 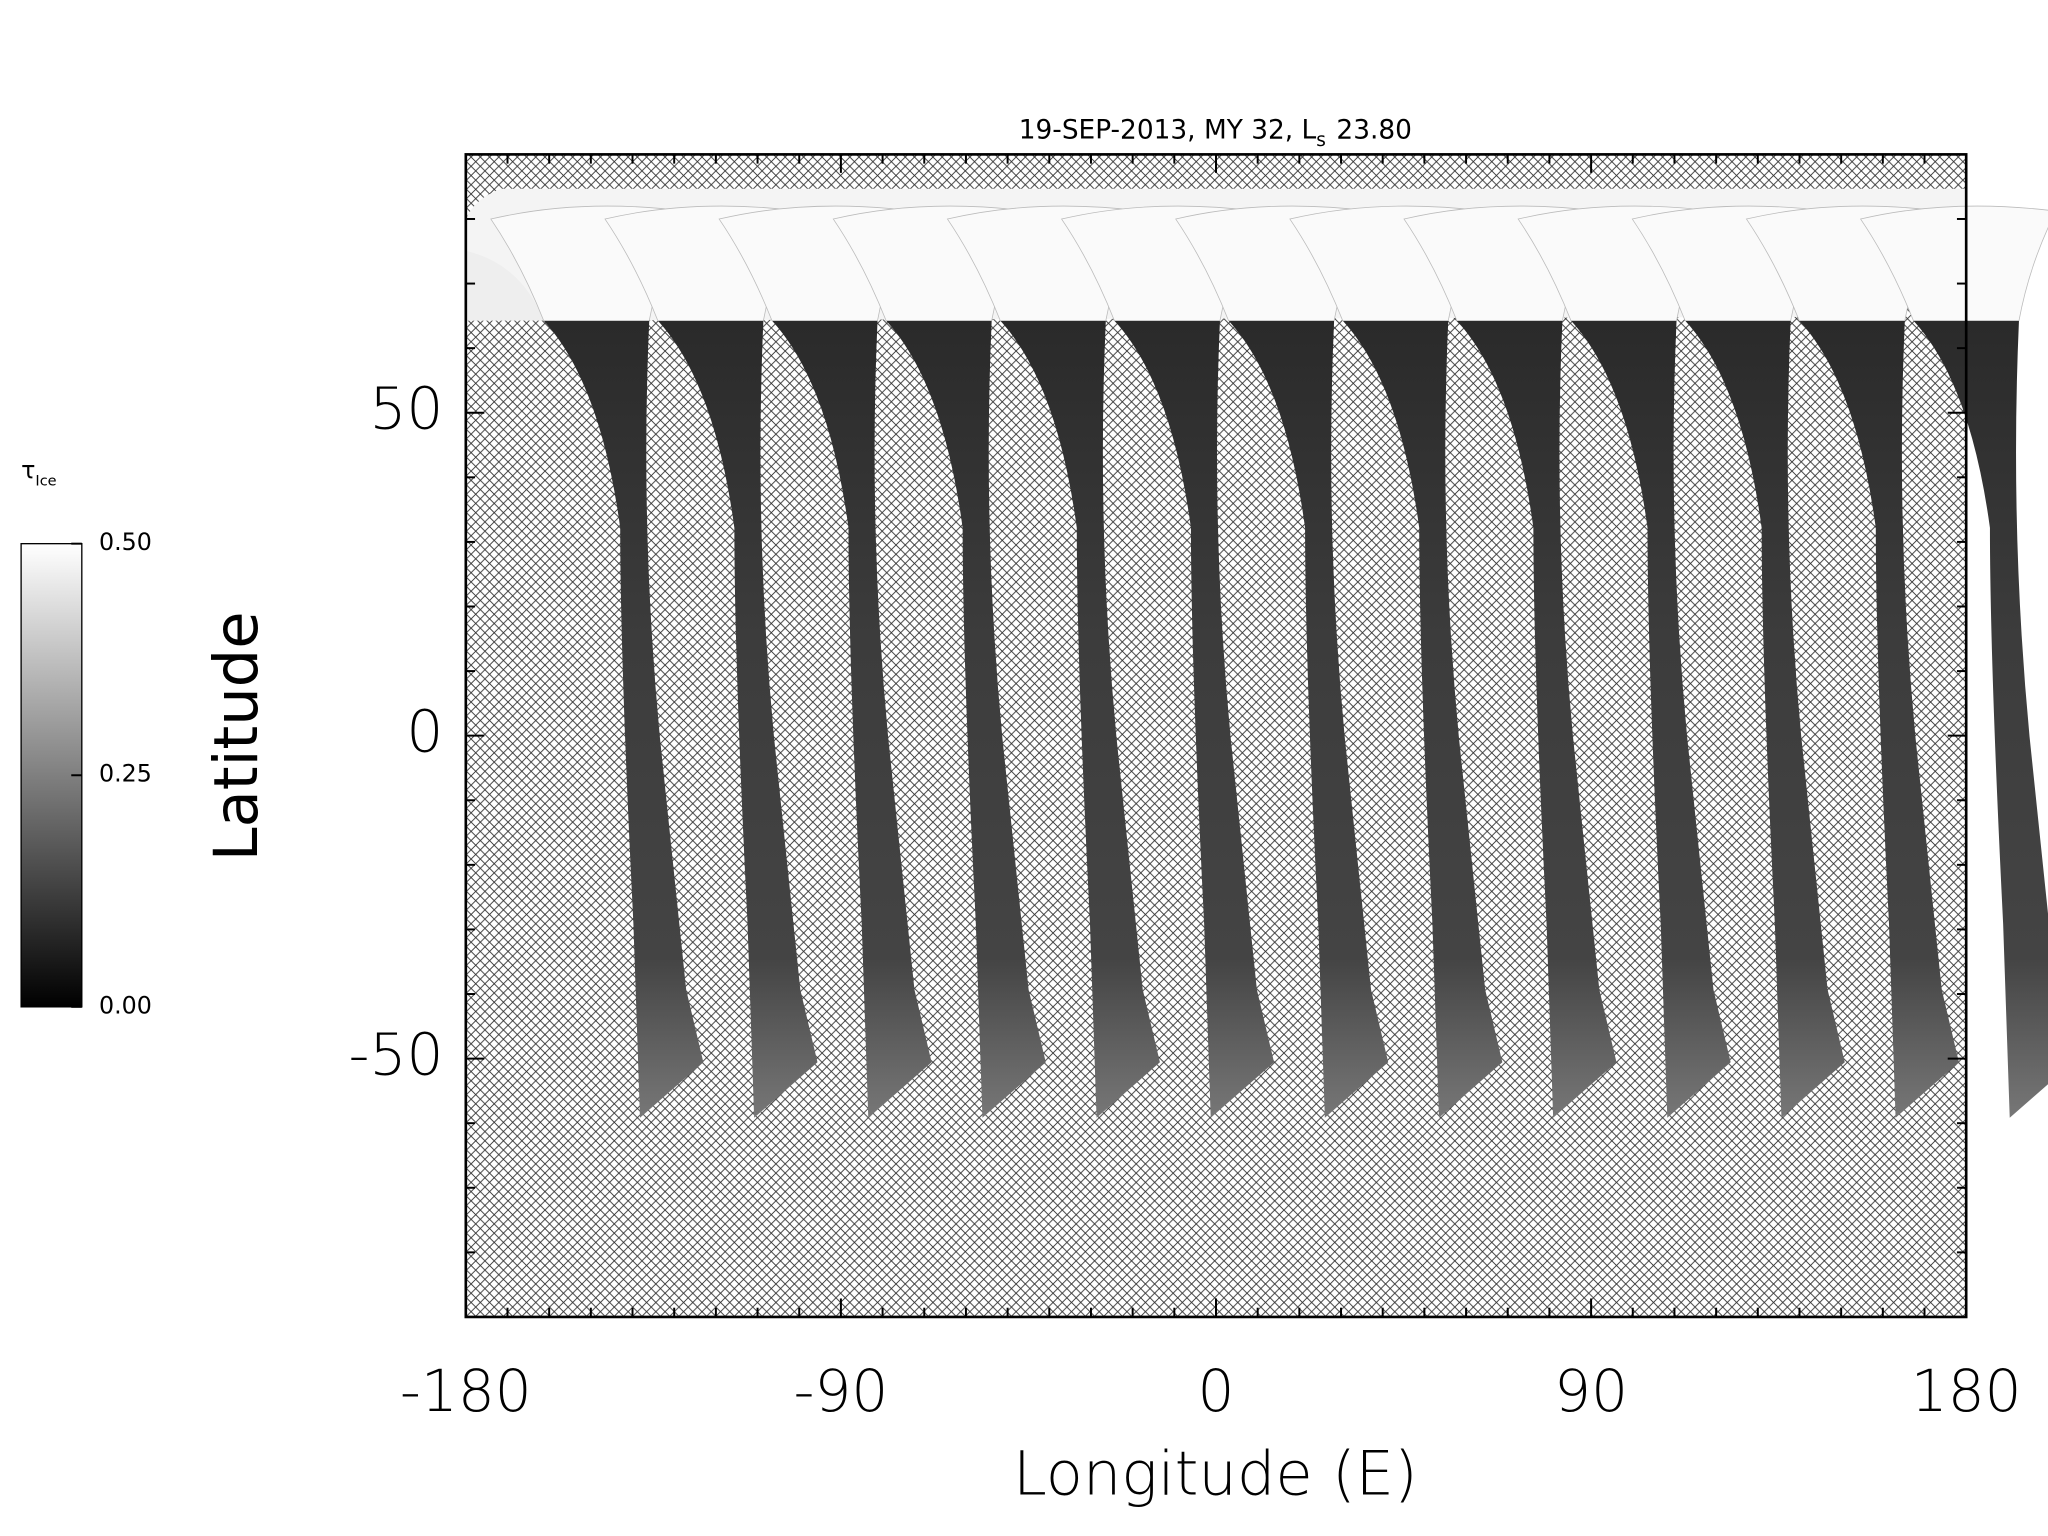 What do you see at coordinates (39, 473) in the screenshot?
I see `colorbar-label: τIce` at bounding box center [39, 473].